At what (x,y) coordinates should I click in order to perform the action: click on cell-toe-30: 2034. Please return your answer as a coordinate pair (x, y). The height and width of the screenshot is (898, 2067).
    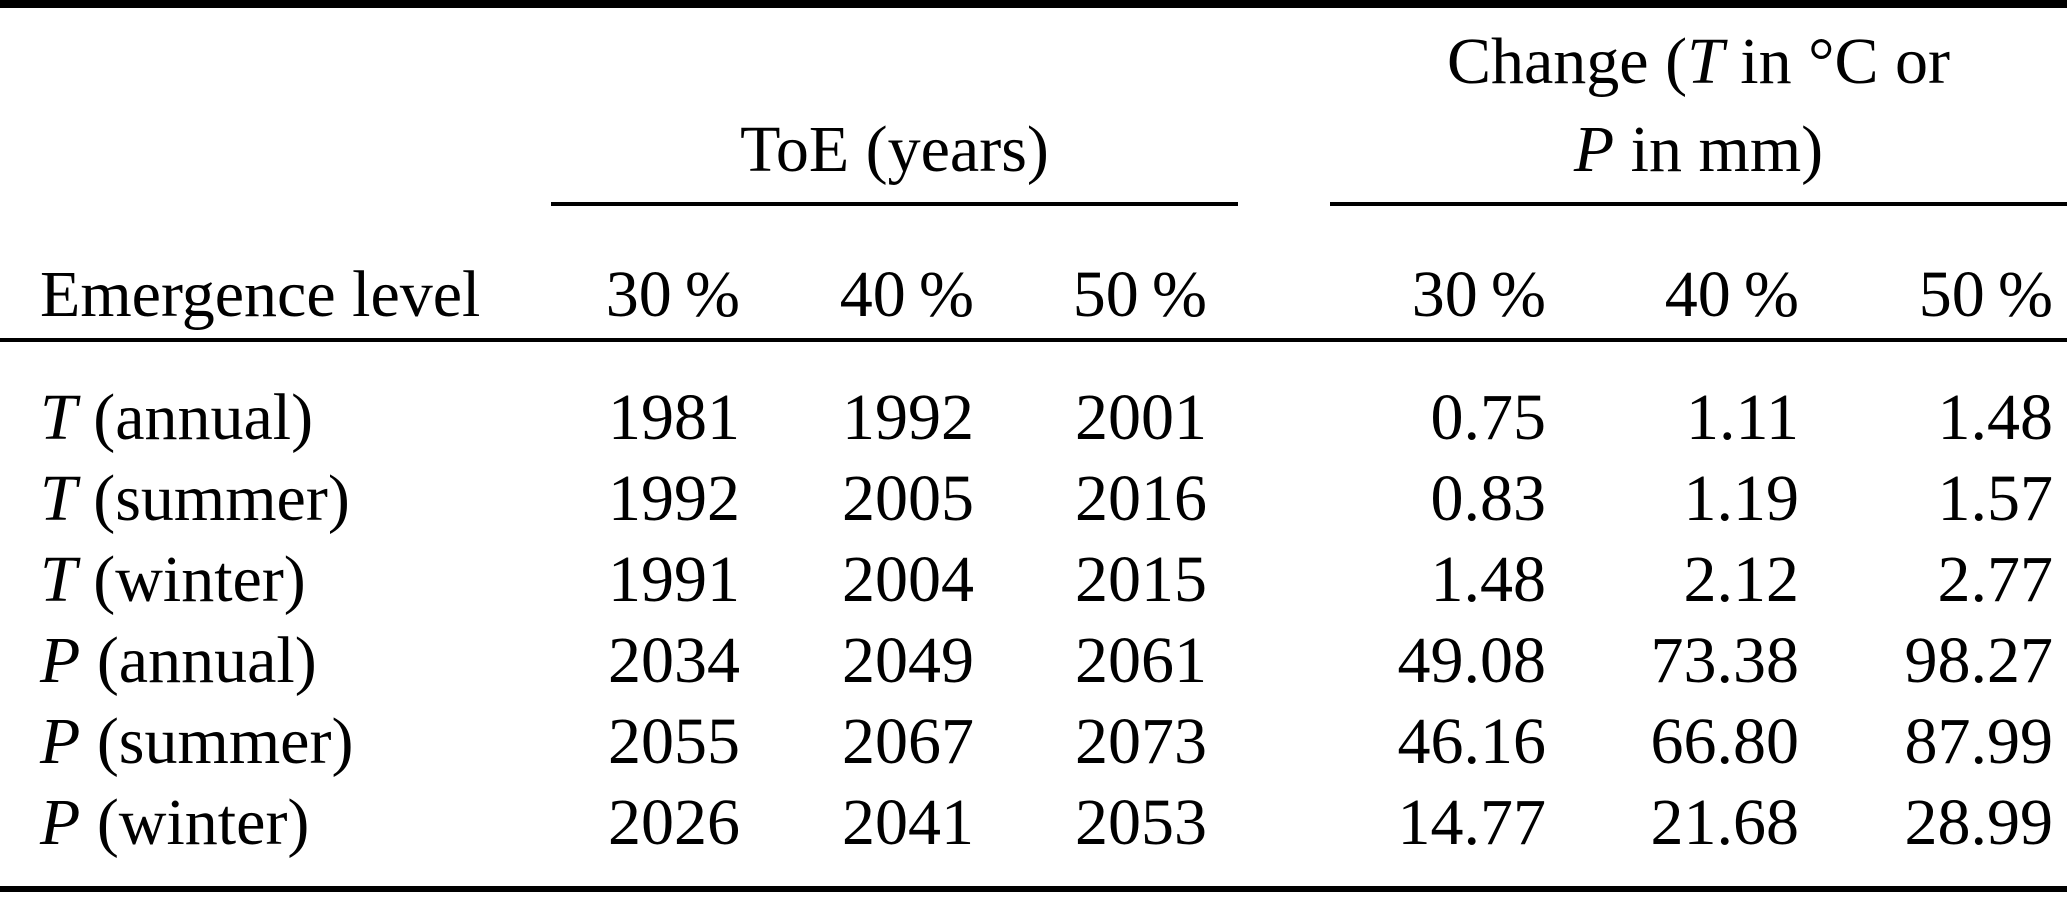
    Looking at the image, I should click on (674, 660).